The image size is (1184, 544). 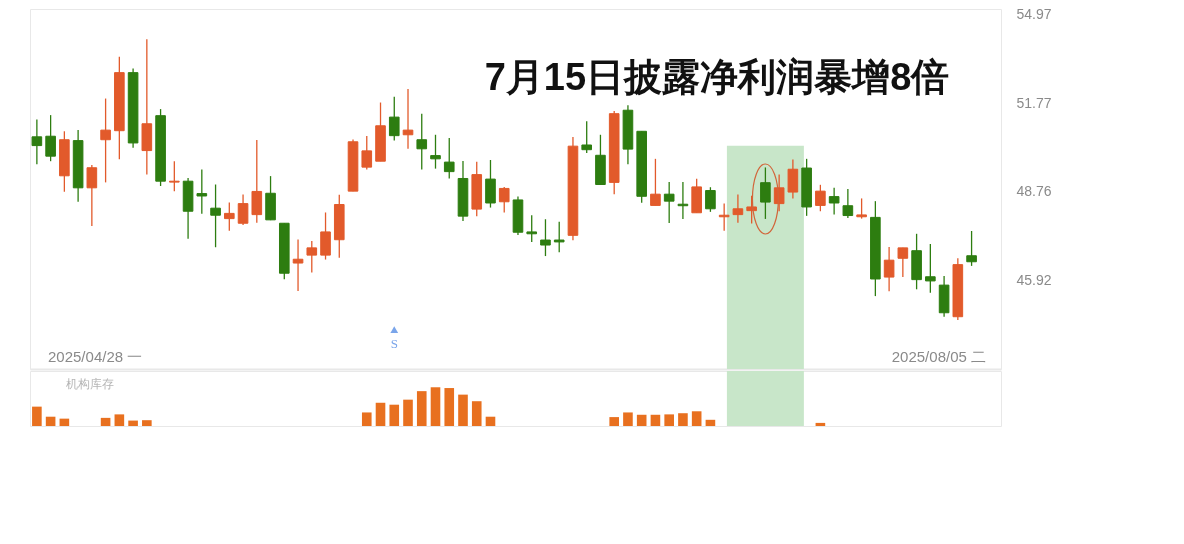 I want to click on y-tick-label: 51.77, so click(x=1034, y=102).